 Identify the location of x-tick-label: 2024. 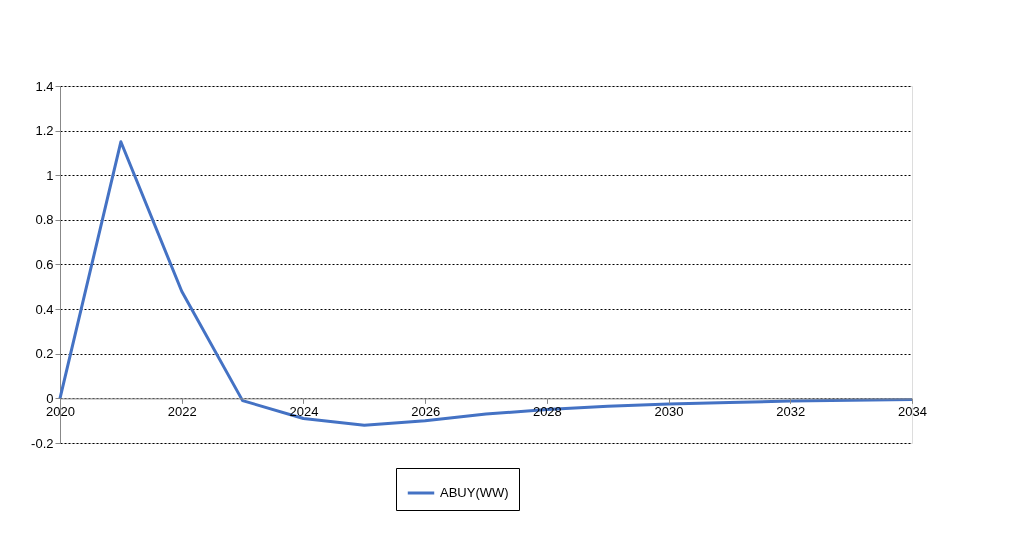
(304, 411).